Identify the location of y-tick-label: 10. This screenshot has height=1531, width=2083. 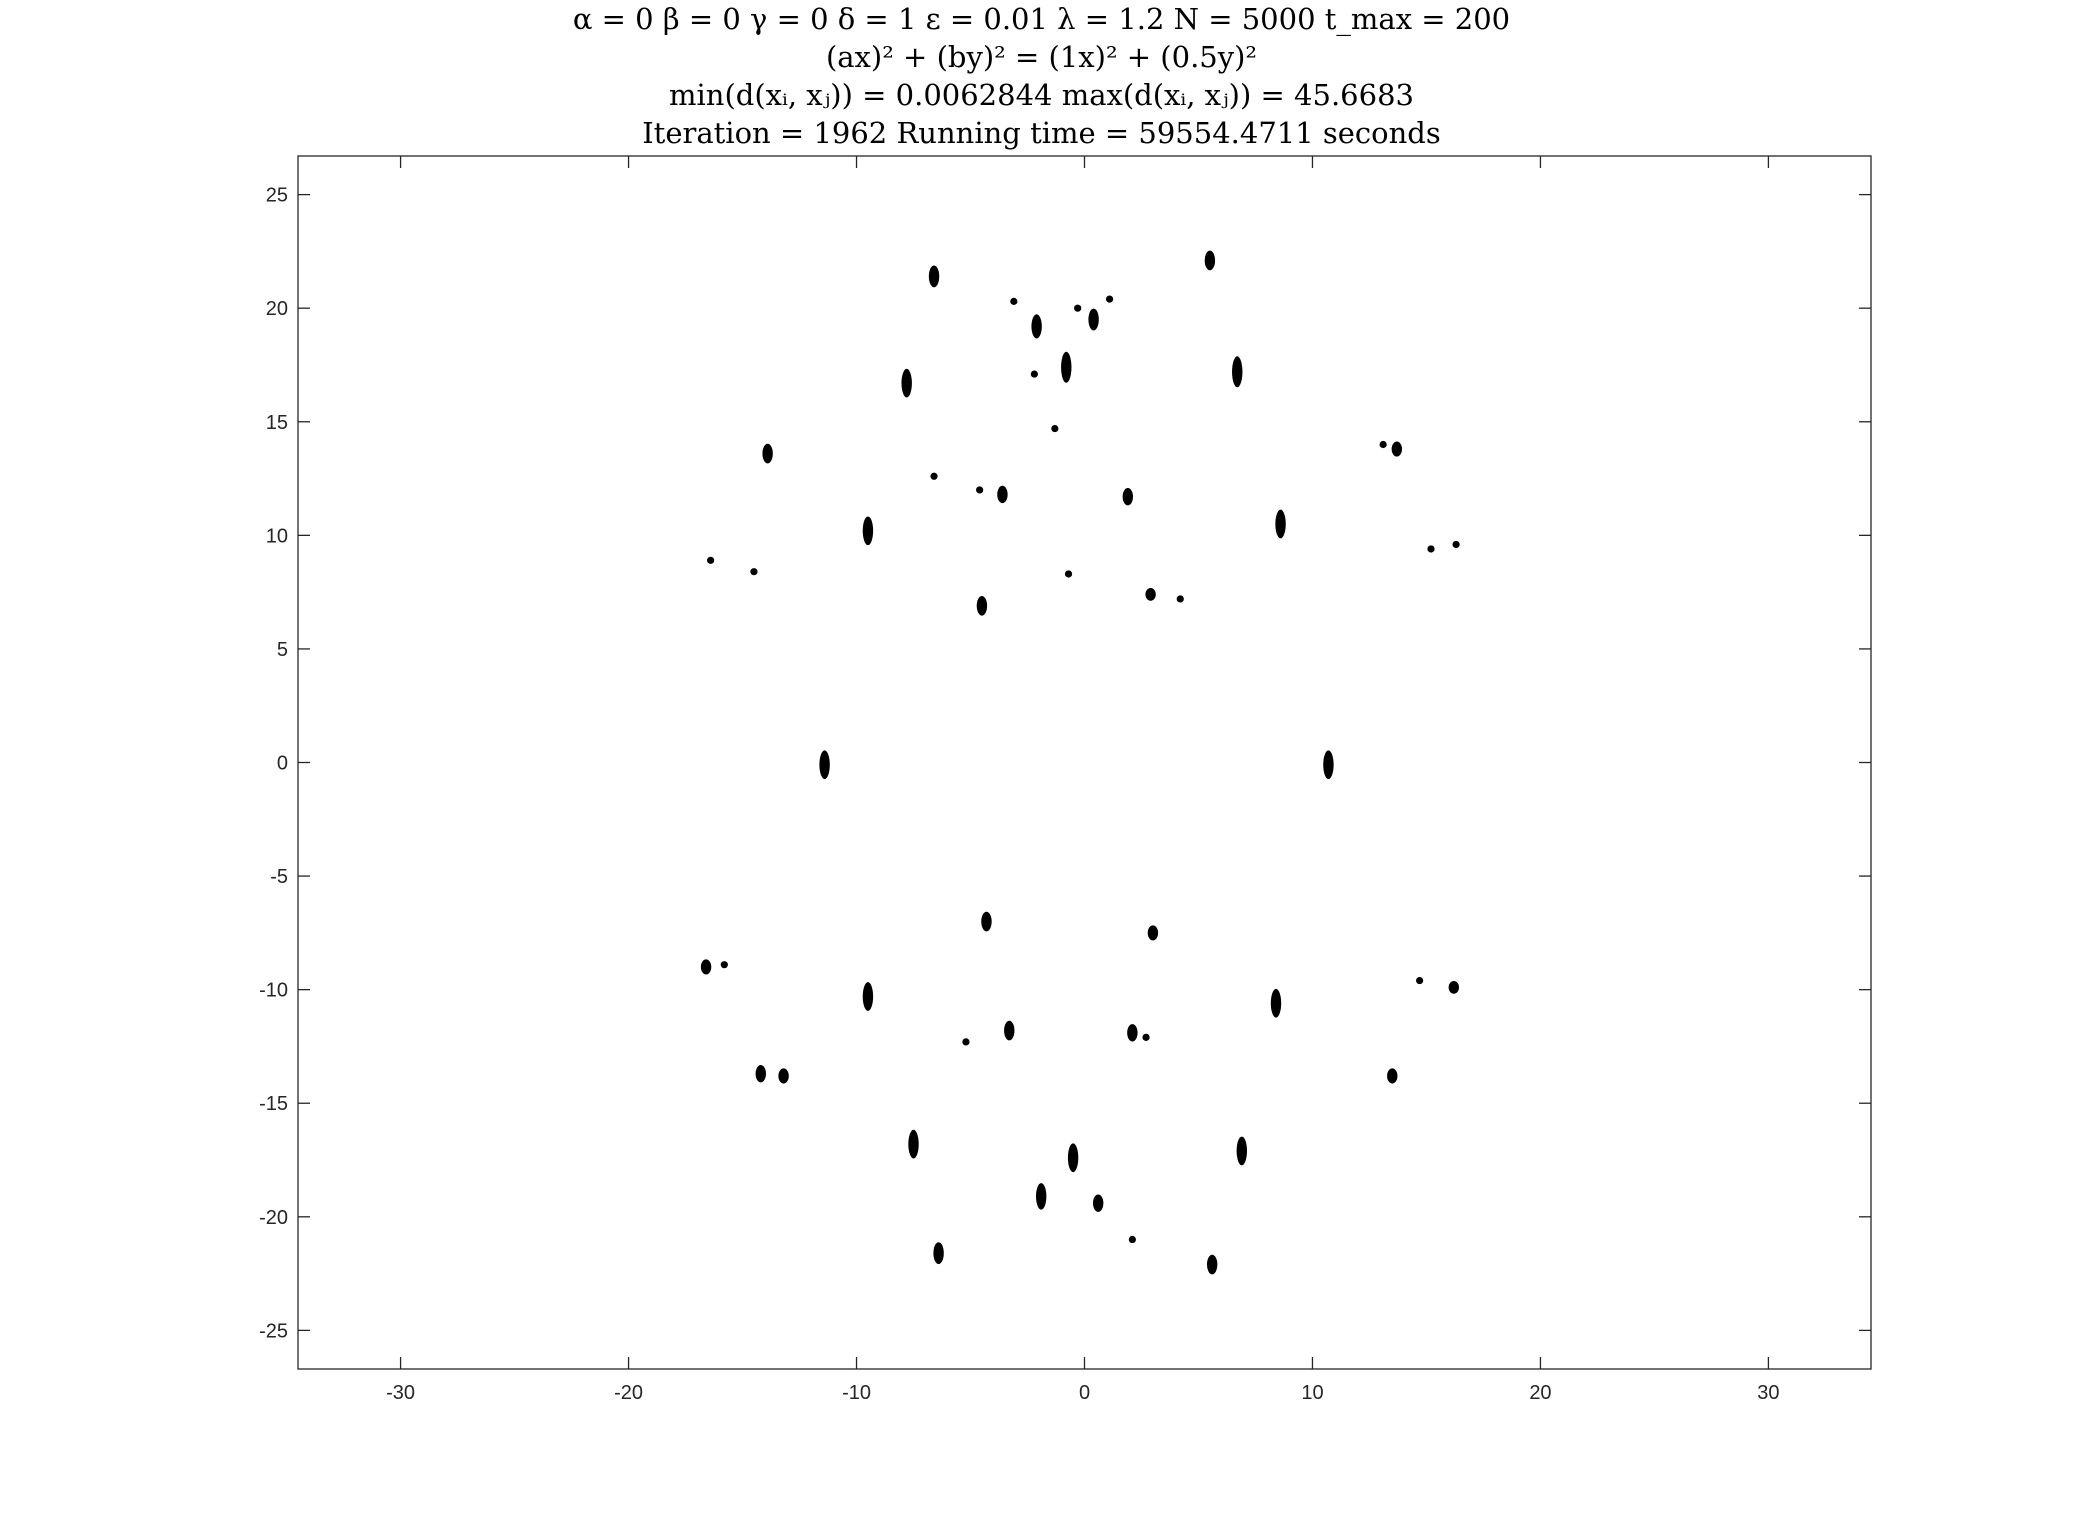
(277, 536).